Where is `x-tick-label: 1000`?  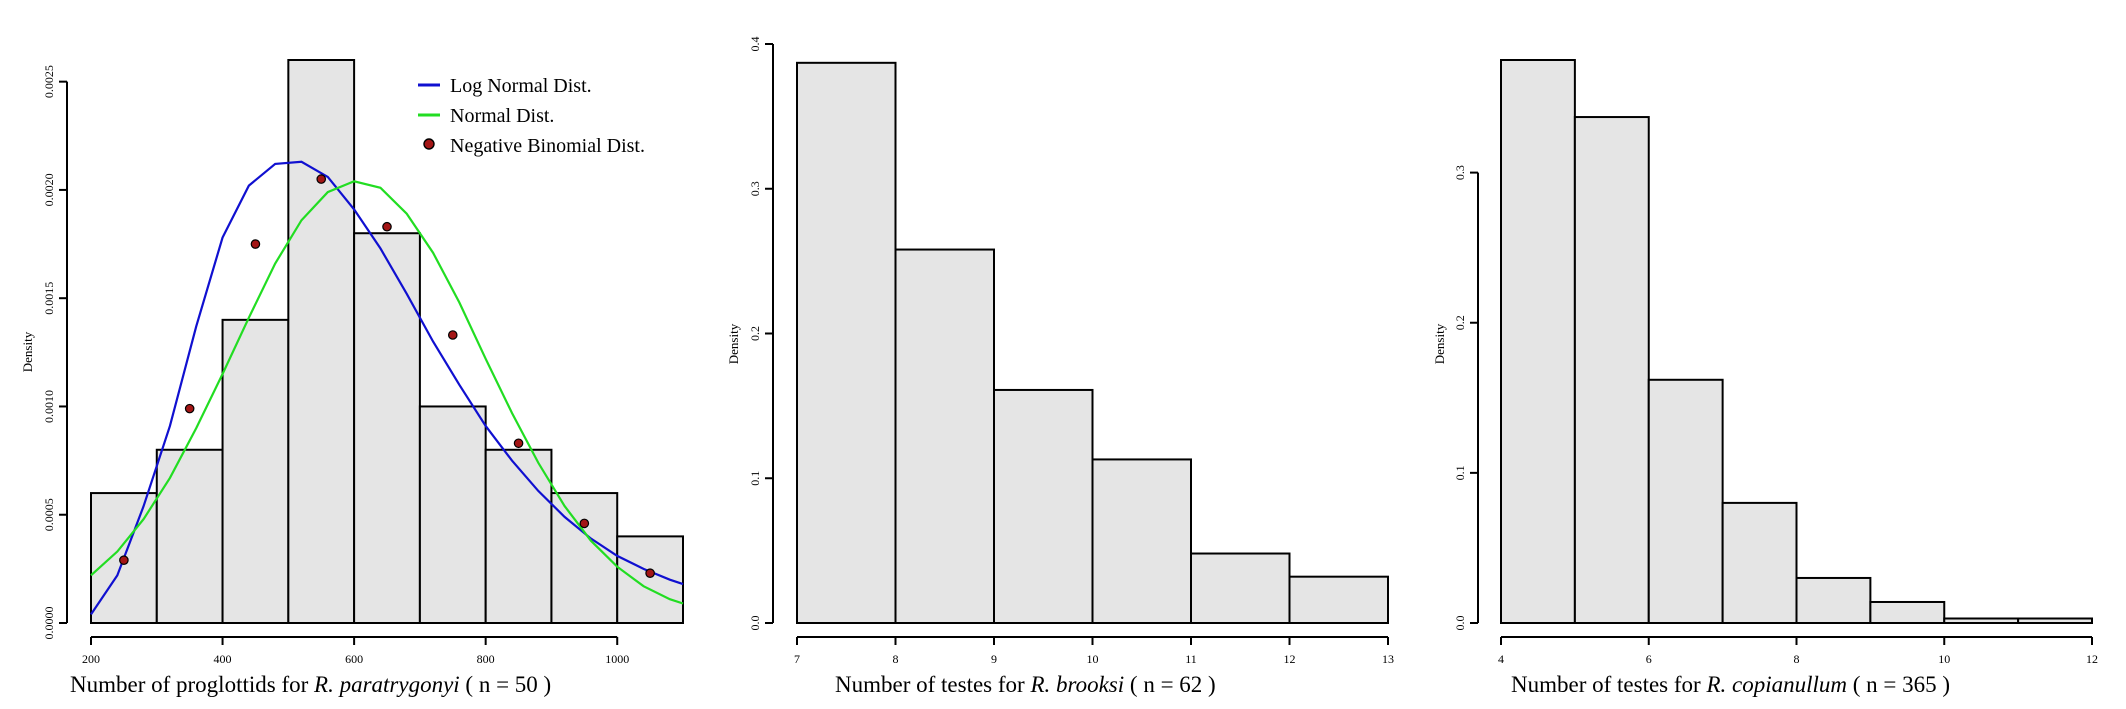 x-tick-label: 1000 is located at coordinates (617, 659).